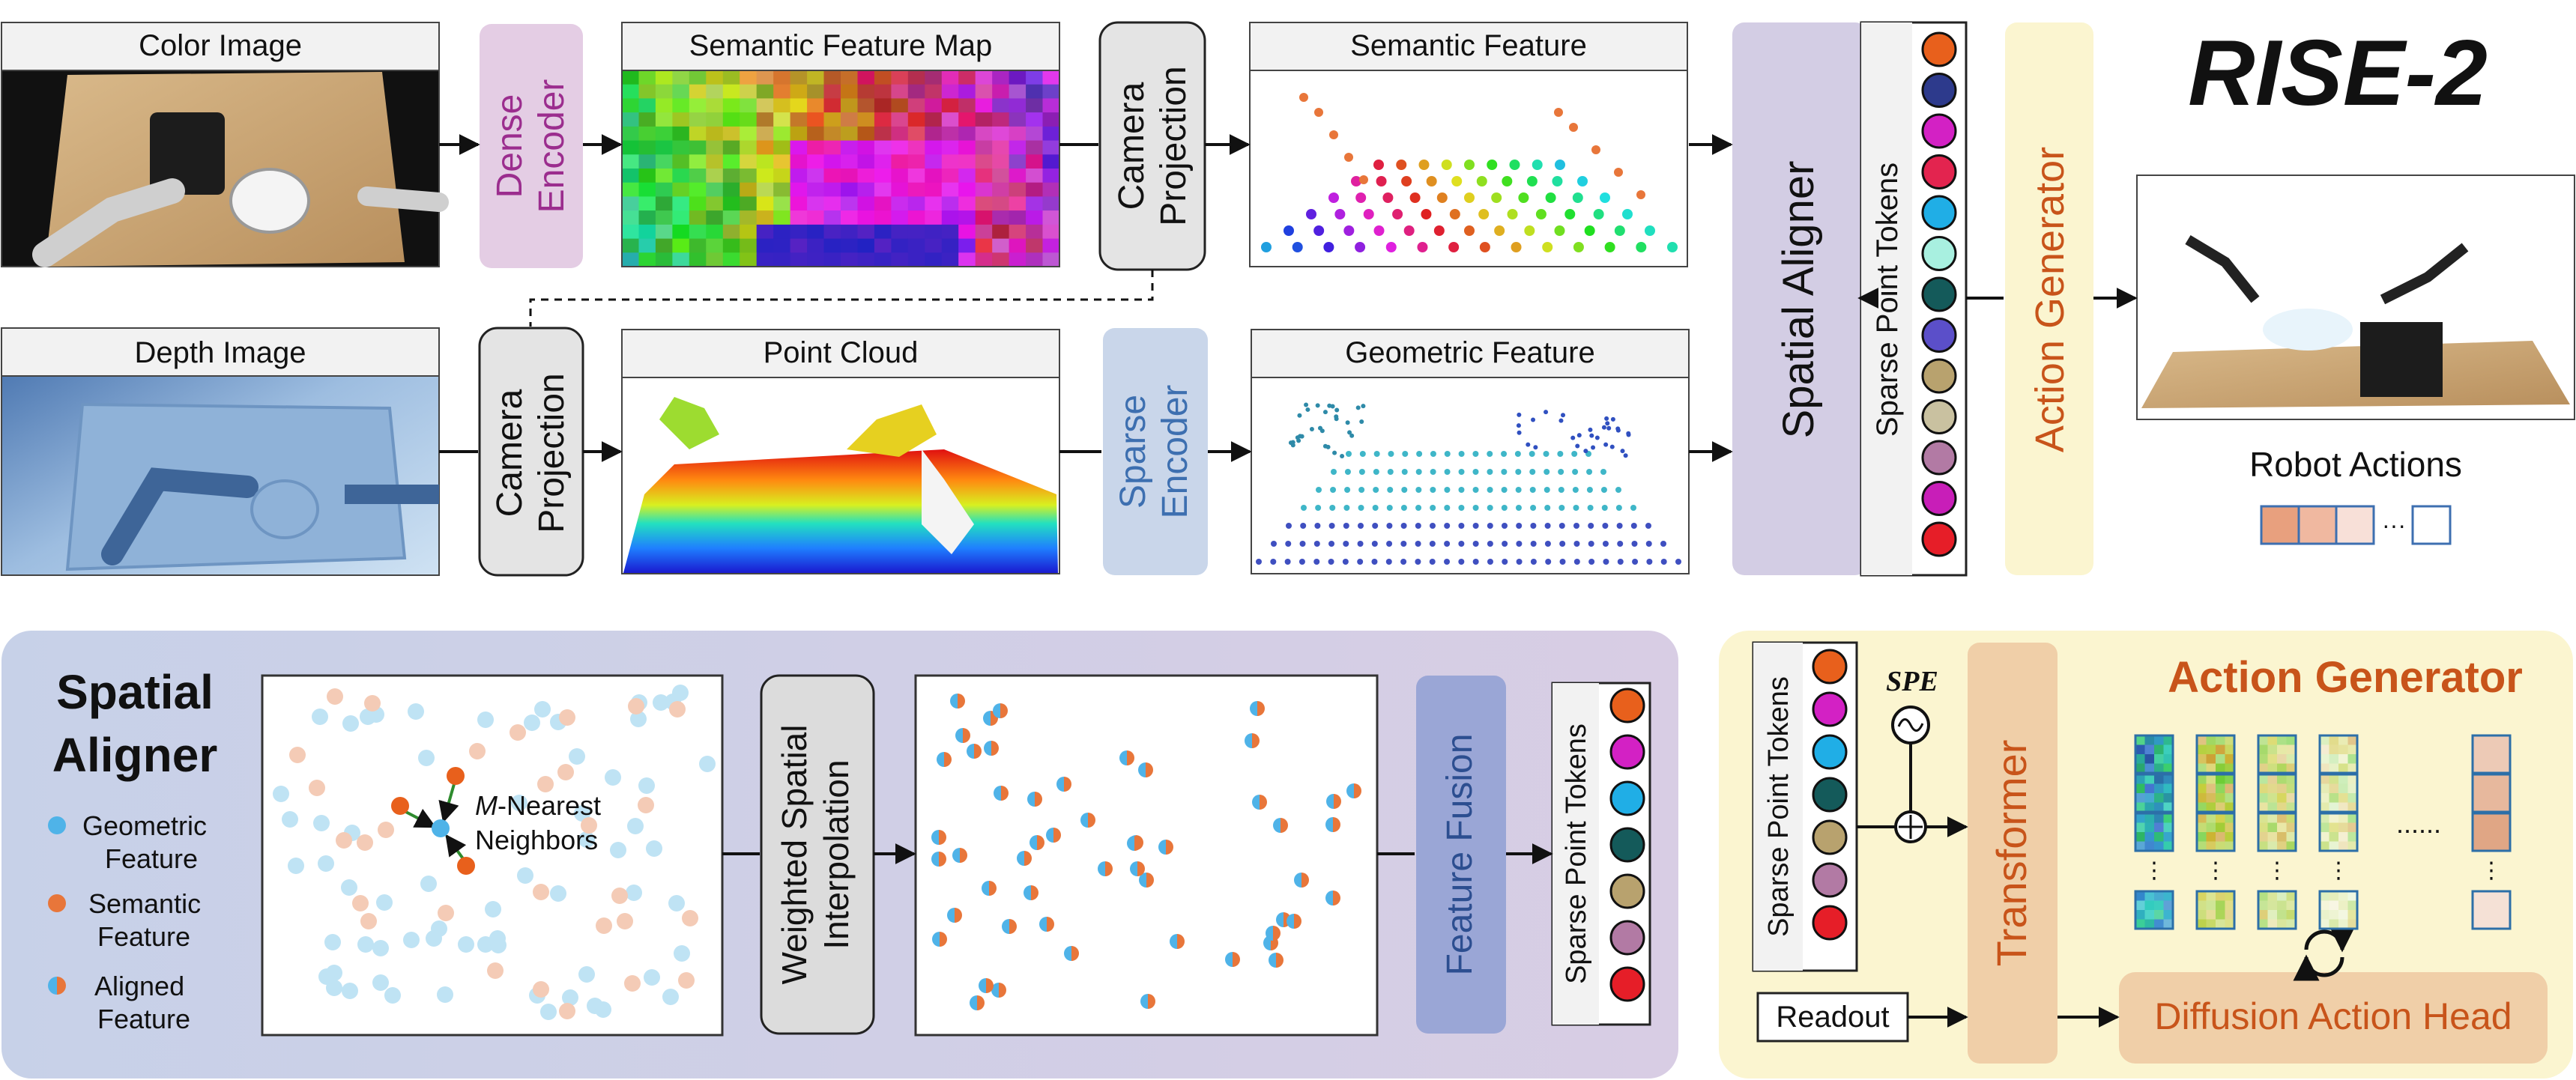  I want to click on aligned-point, so click(1259, 802).